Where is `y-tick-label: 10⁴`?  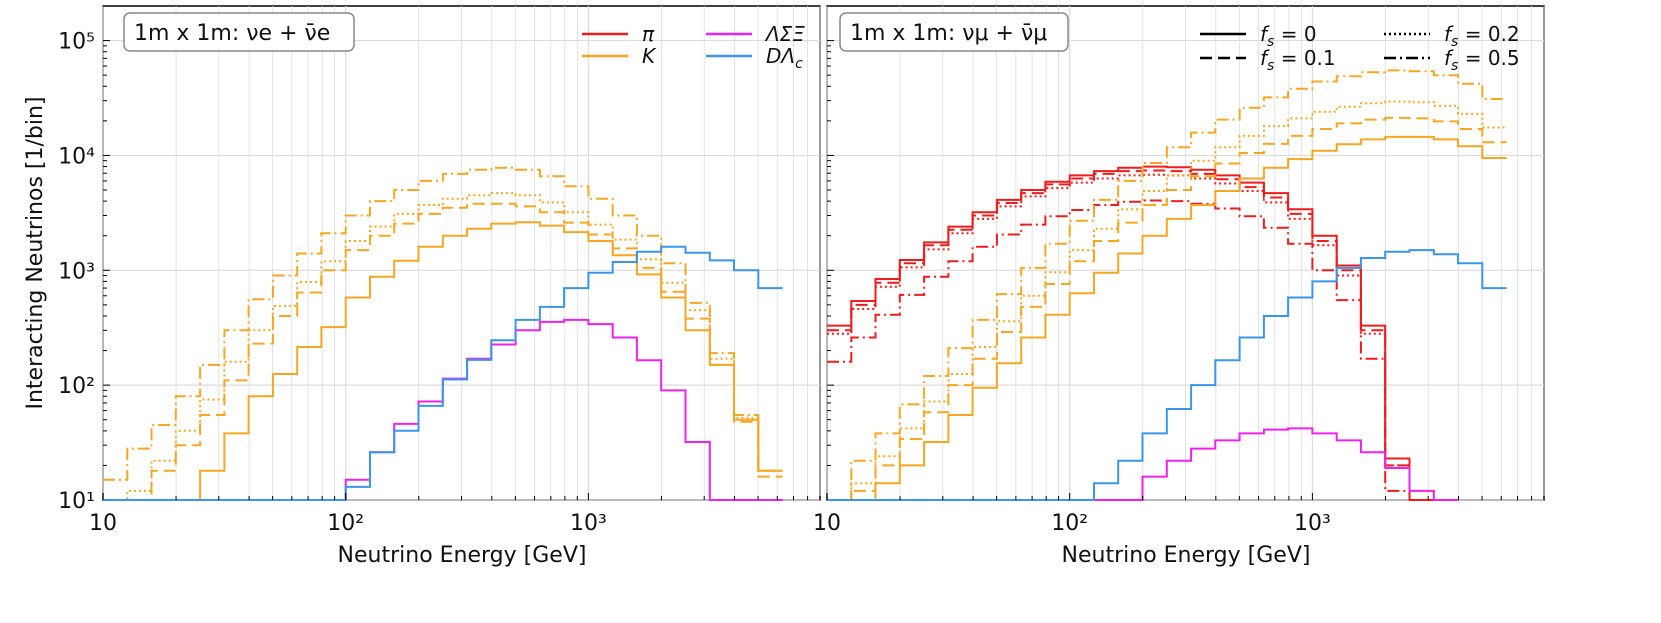 y-tick-label: 10⁴ is located at coordinates (76, 156).